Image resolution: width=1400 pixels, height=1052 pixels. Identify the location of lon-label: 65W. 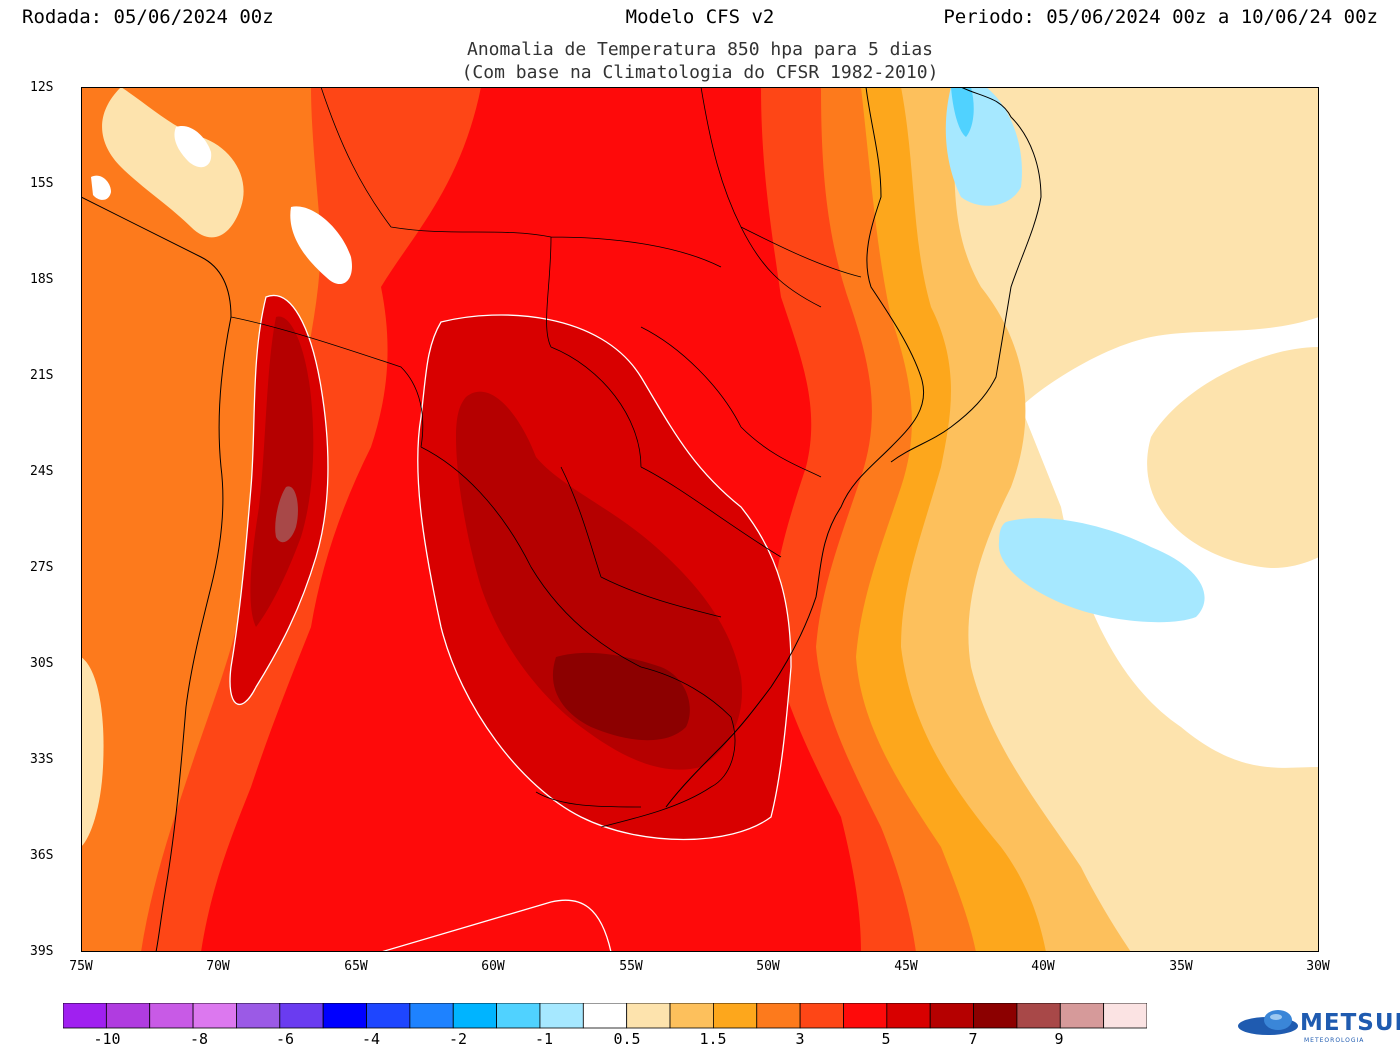
(356, 966).